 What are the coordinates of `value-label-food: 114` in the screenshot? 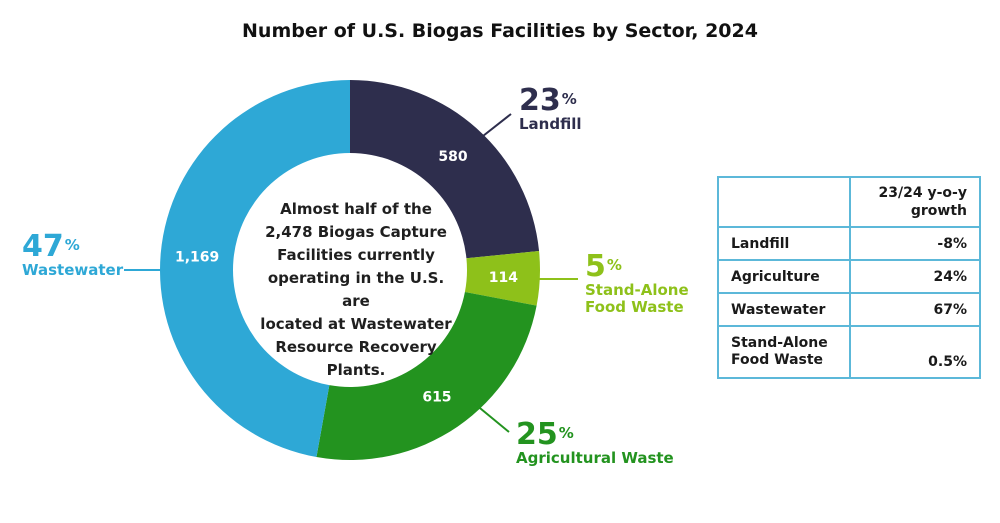 It's located at (503, 278).